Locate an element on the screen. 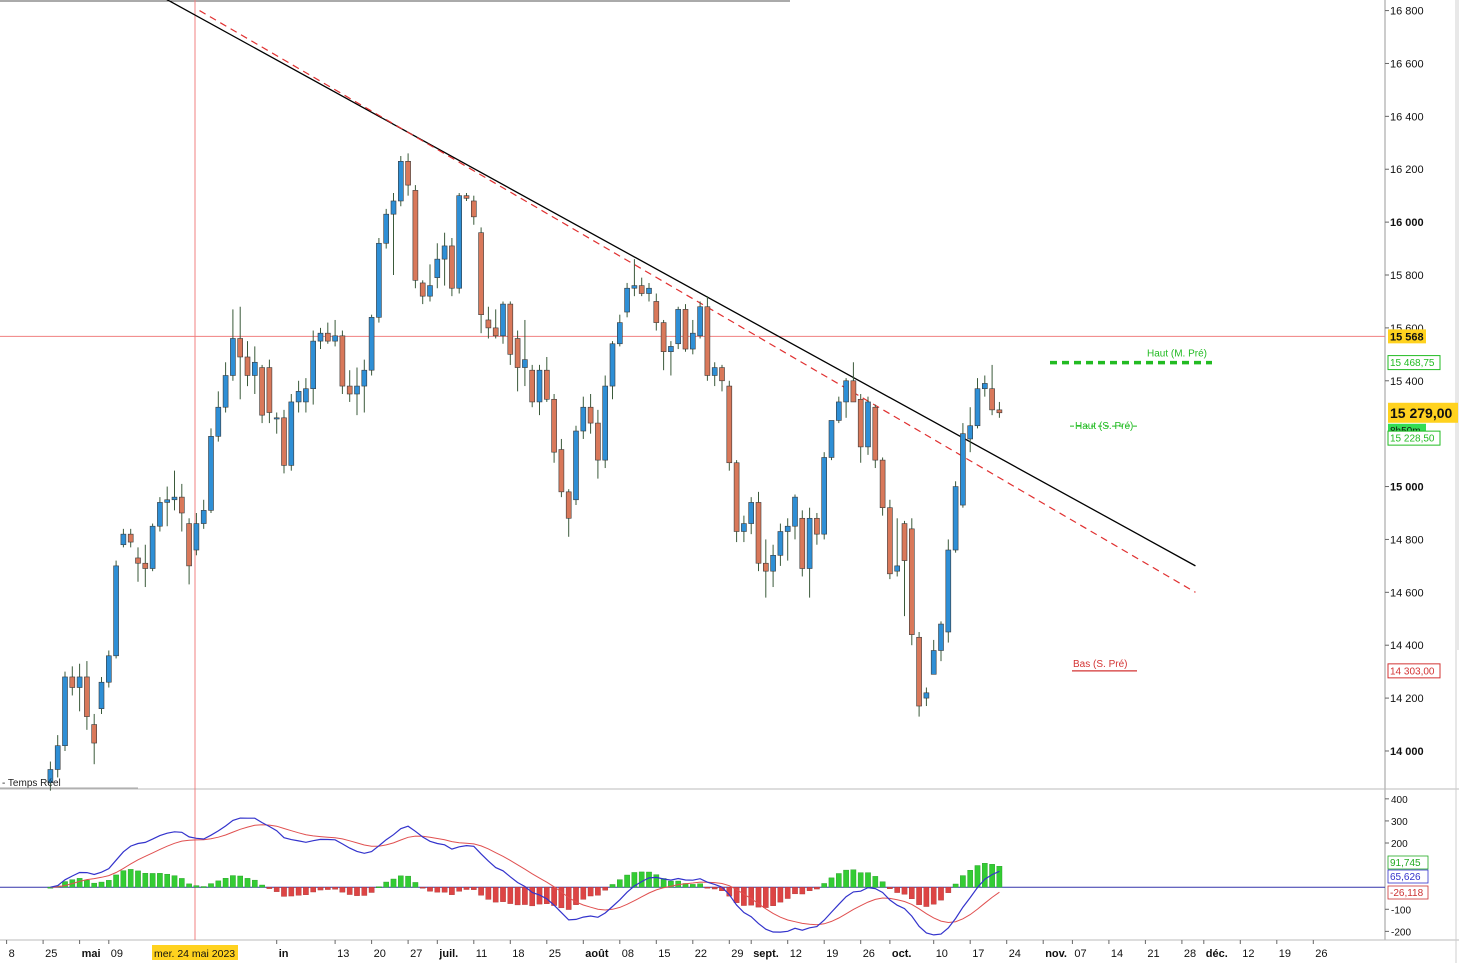  time-tick-label: août is located at coordinates (597, 954).